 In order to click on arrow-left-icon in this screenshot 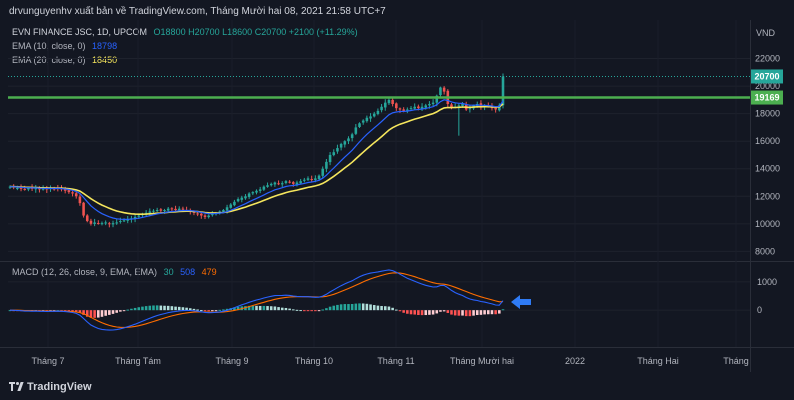, I will do `click(521, 302)`.